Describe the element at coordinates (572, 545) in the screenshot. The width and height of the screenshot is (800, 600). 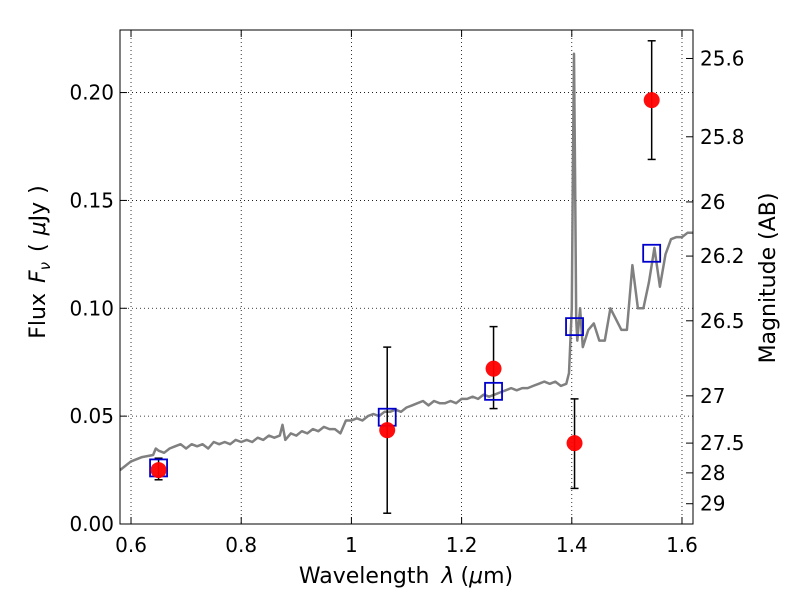
I see `x-tick-label: 1.4` at that location.